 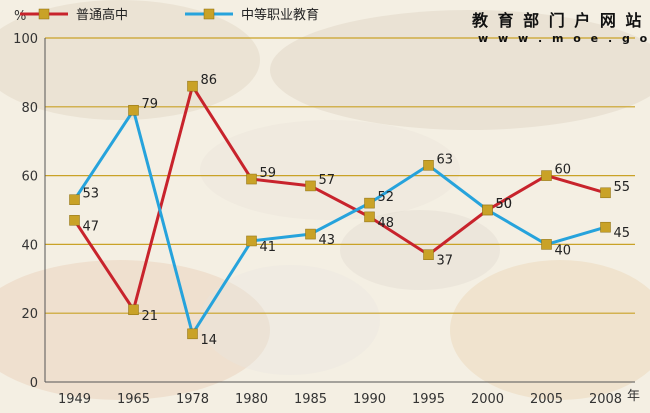 What do you see at coordinates (563, 170) in the screenshot?
I see `data-label: 60` at bounding box center [563, 170].